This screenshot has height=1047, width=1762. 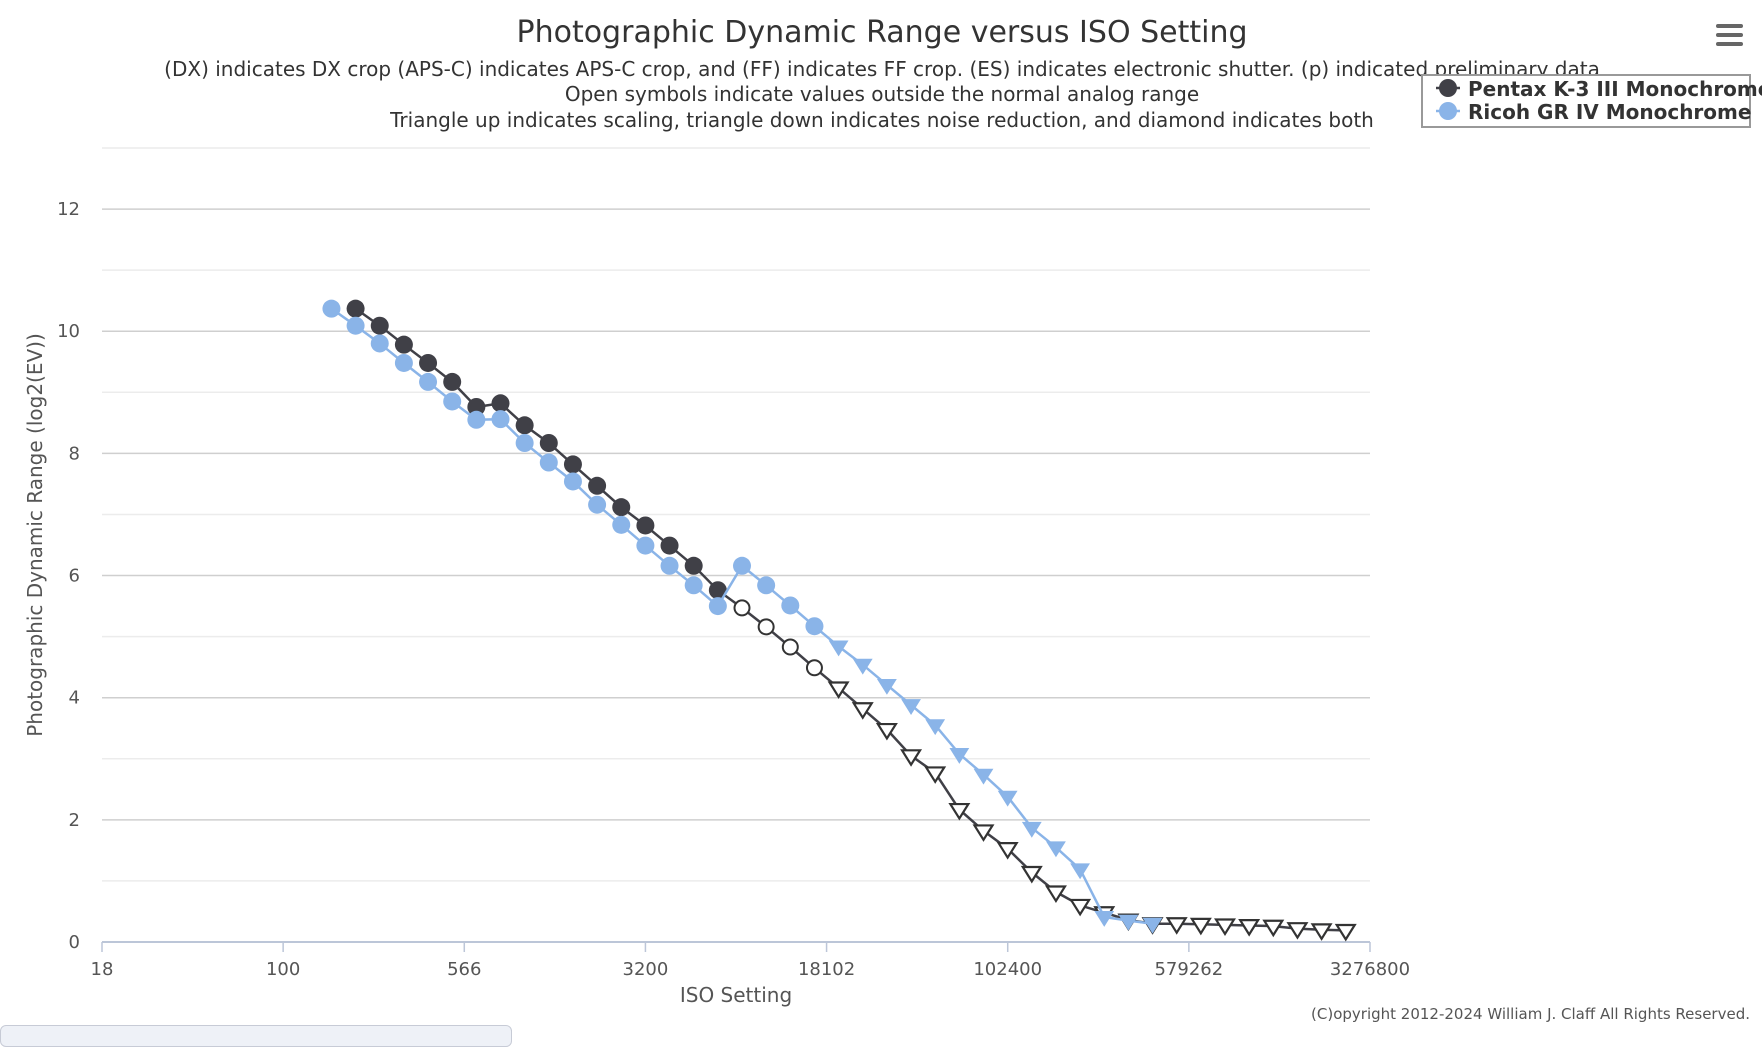 What do you see at coordinates (256, 1036) in the screenshot?
I see `horizontal-scrollbar` at bounding box center [256, 1036].